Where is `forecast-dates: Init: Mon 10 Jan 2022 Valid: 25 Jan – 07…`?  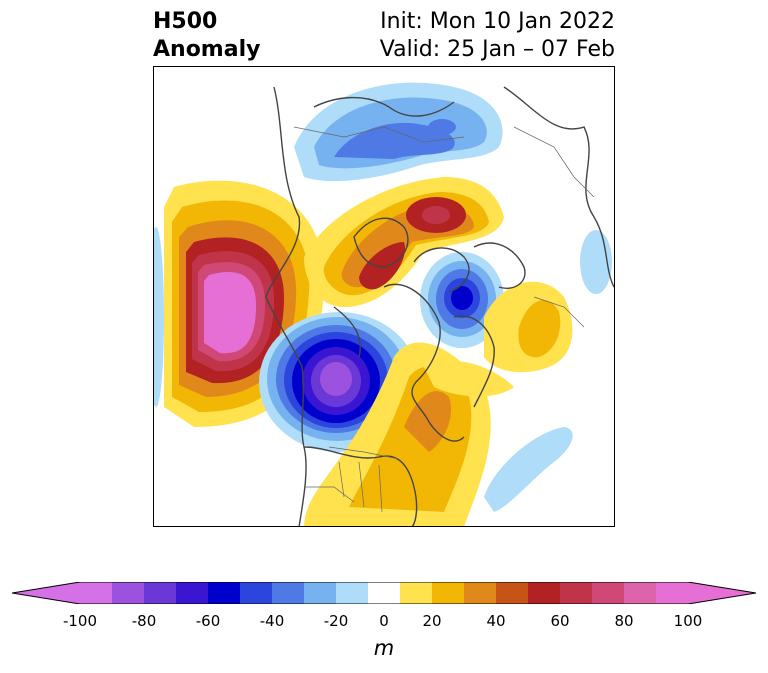
forecast-dates: Init: Mon 10 Jan 2022 Valid: 25 Jan – 07… is located at coordinates (497, 36).